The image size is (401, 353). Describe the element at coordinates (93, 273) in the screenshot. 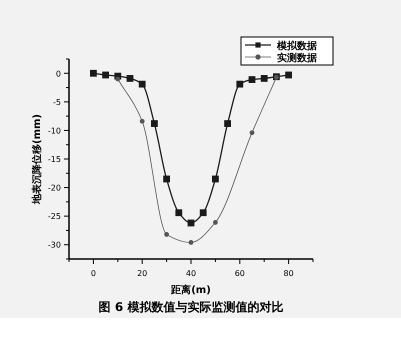

I see `x-tick-label: 0` at that location.